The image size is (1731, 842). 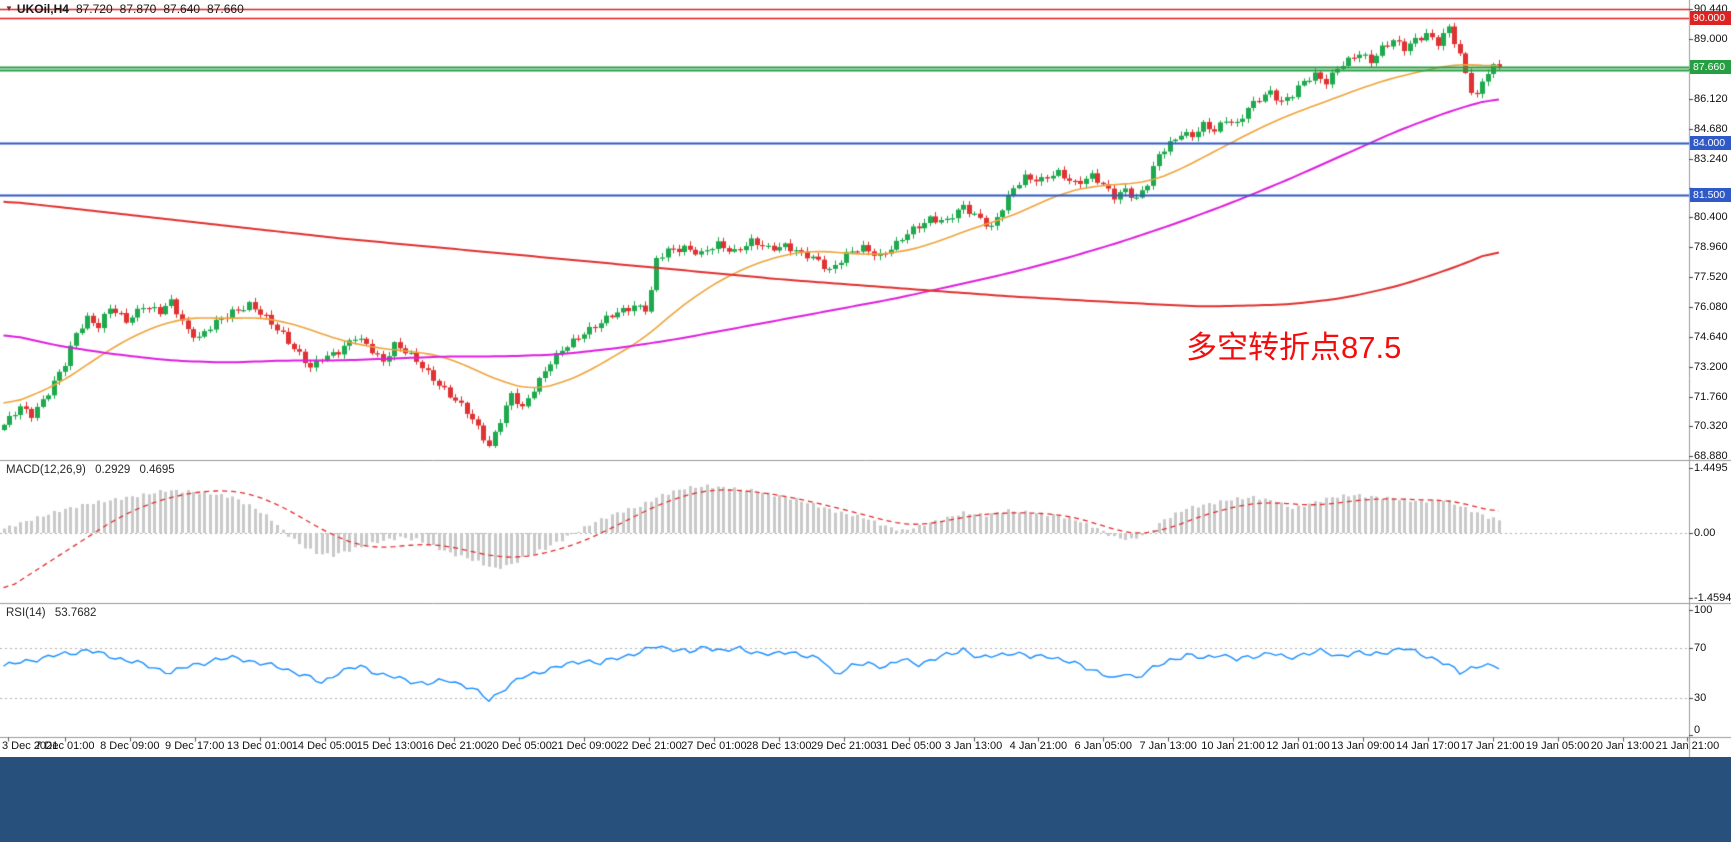 I want to click on ohlc-high: 87.870, so click(x=138, y=9).